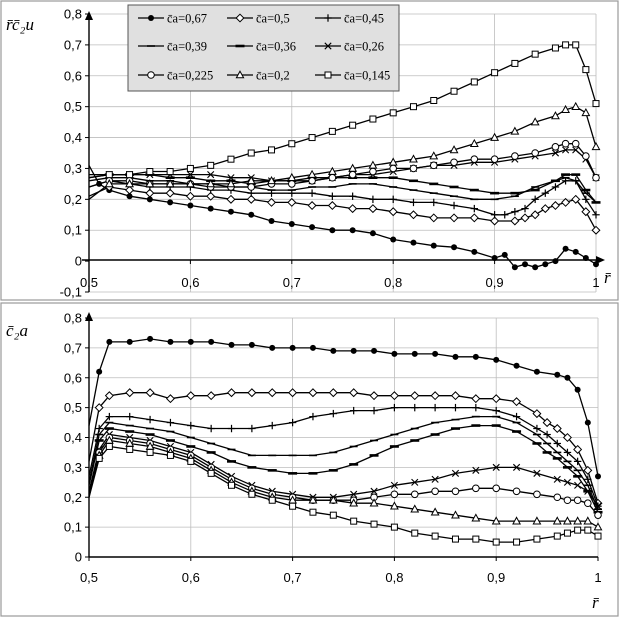 The width and height of the screenshot is (620, 618). I want to click on bottom-ytick-label-7: 0,7, so click(73, 347).